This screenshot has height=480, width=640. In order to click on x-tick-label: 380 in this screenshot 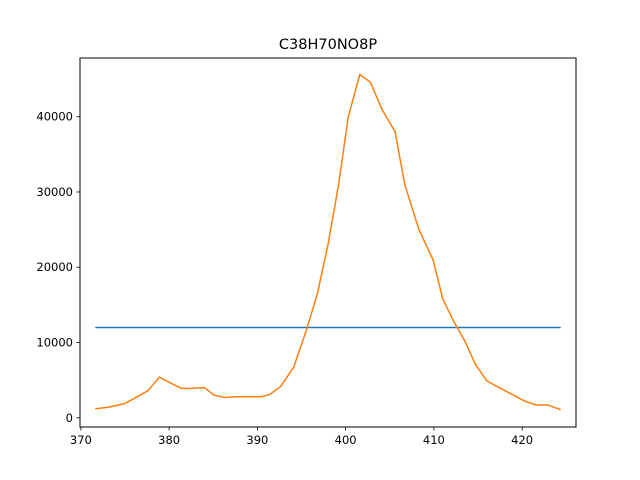, I will do `click(169, 440)`.